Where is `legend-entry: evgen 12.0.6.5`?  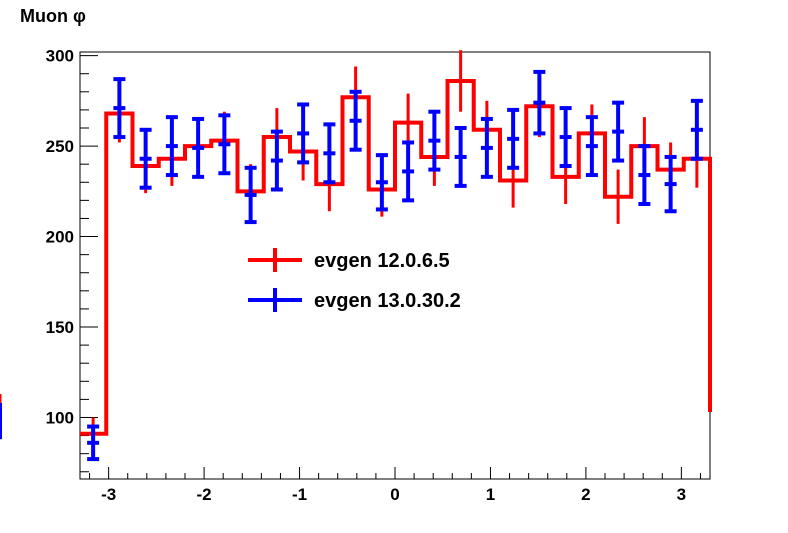
legend-entry: evgen 12.0.6.5 is located at coordinates (349, 260).